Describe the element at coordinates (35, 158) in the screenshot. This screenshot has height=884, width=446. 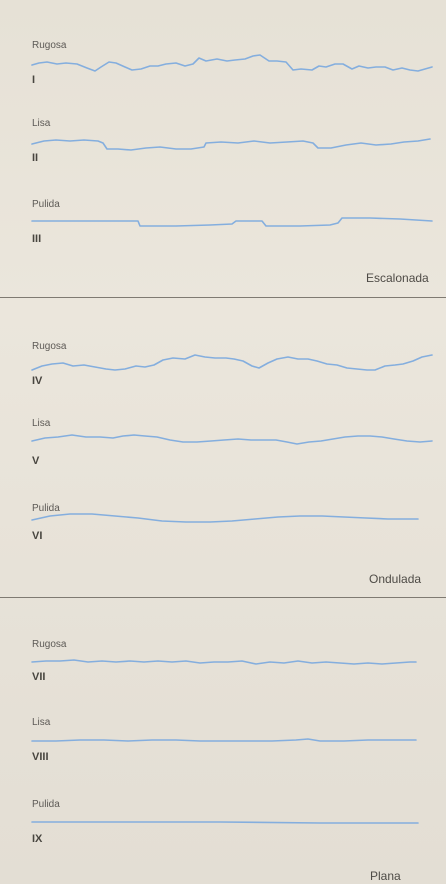
I see `profile-numeral: II` at that location.